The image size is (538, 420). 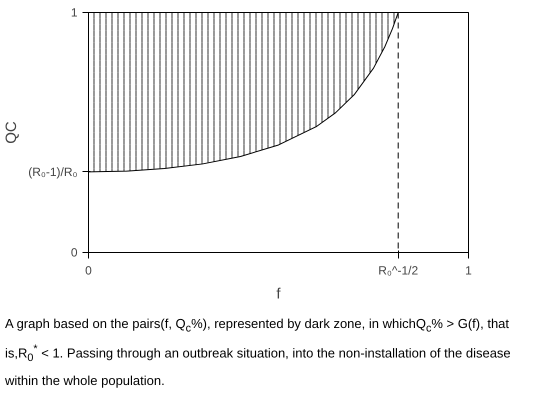 What do you see at coordinates (74, 13) in the screenshot?
I see `y-tick-label: 1` at bounding box center [74, 13].